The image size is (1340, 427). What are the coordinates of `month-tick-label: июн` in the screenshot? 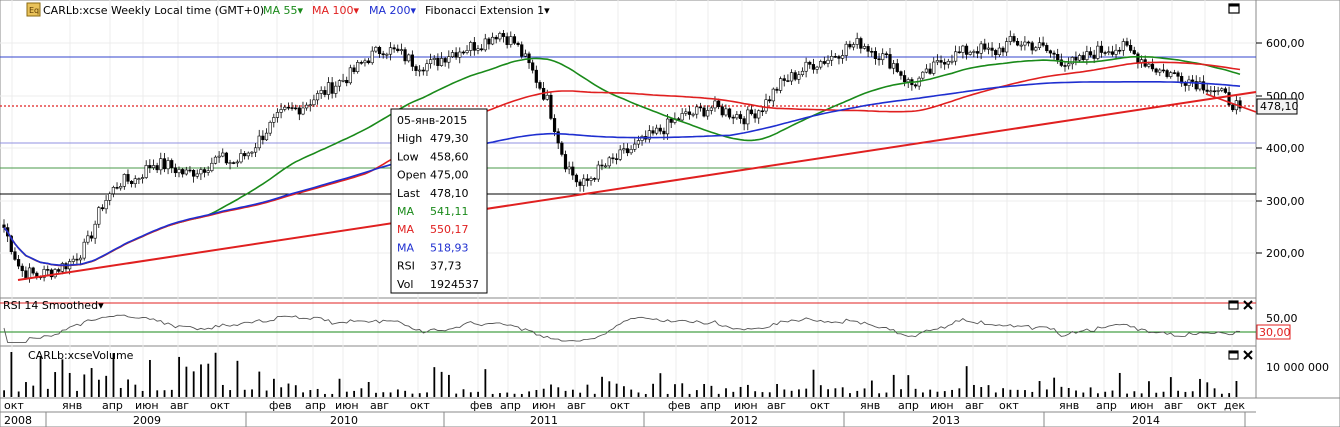 It's located at (544, 405).